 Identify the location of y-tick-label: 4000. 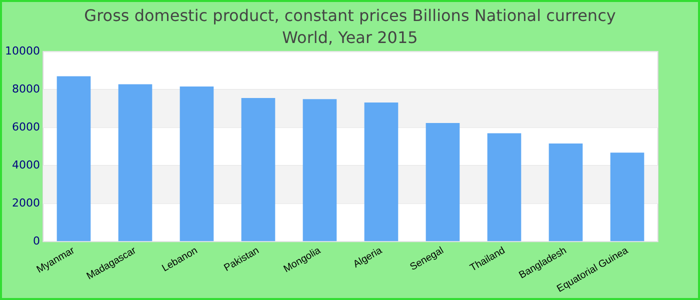
(26, 165).